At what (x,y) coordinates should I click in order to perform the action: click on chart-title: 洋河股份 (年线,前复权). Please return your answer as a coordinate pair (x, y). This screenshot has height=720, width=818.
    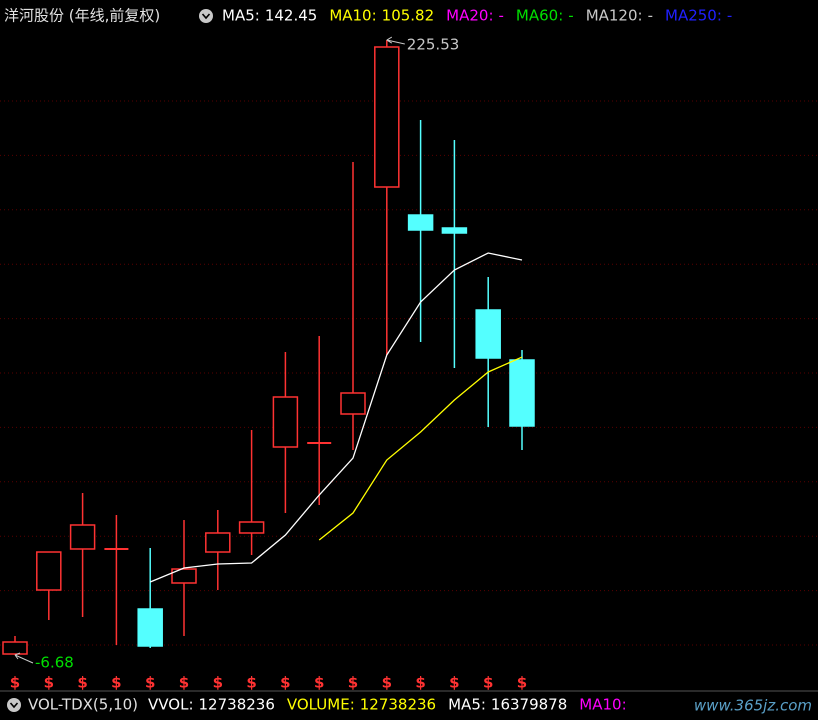
    Looking at the image, I should click on (82, 16).